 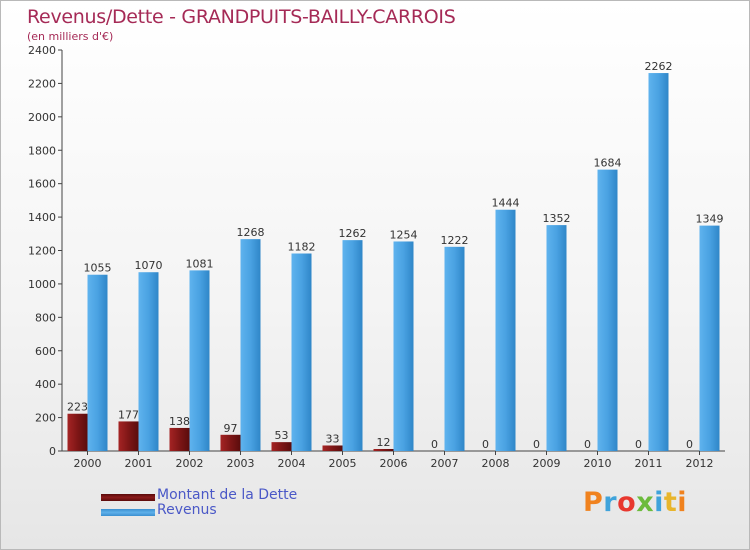 What do you see at coordinates (557, 218) in the screenshot?
I see `data-label-revenus: 1352` at bounding box center [557, 218].